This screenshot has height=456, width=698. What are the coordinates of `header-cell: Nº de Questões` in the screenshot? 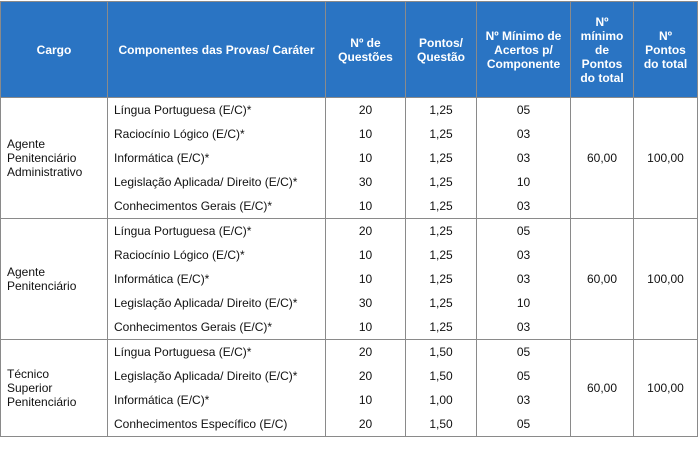 It's located at (365, 49).